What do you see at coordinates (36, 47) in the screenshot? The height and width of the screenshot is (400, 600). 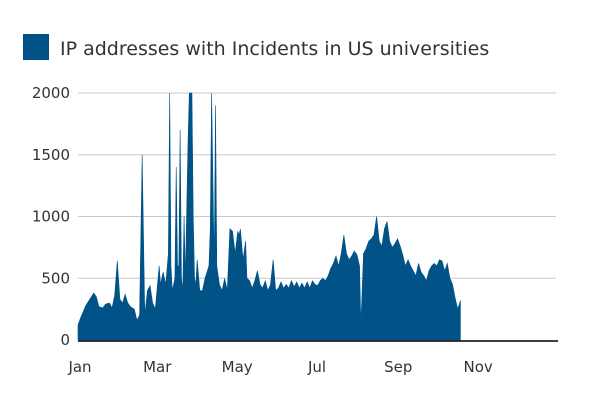 I see `legend-swatch` at bounding box center [36, 47].